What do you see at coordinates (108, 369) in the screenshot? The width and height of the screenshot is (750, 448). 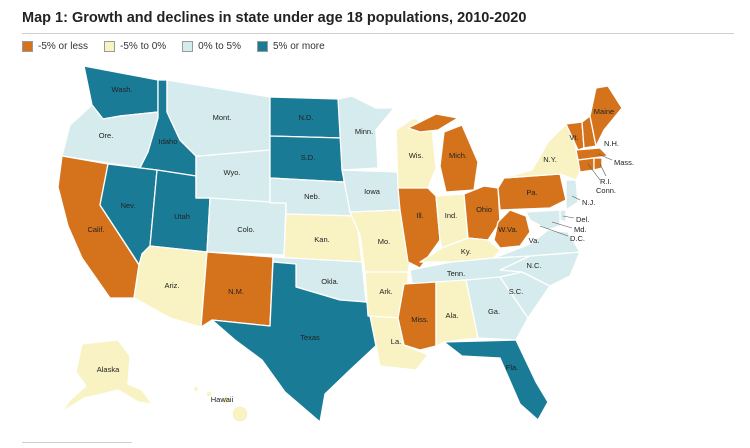 I see `state-label: Alaska` at bounding box center [108, 369].